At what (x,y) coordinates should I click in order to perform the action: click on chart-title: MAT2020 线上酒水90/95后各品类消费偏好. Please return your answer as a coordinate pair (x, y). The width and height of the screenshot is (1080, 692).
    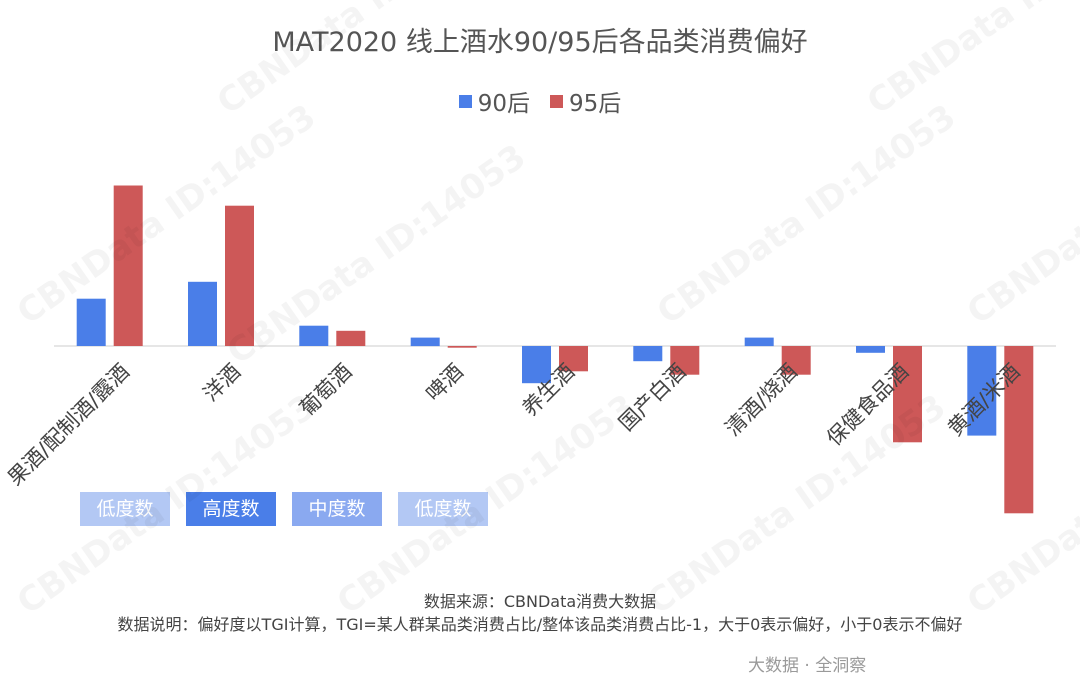
    Looking at the image, I should click on (540, 42).